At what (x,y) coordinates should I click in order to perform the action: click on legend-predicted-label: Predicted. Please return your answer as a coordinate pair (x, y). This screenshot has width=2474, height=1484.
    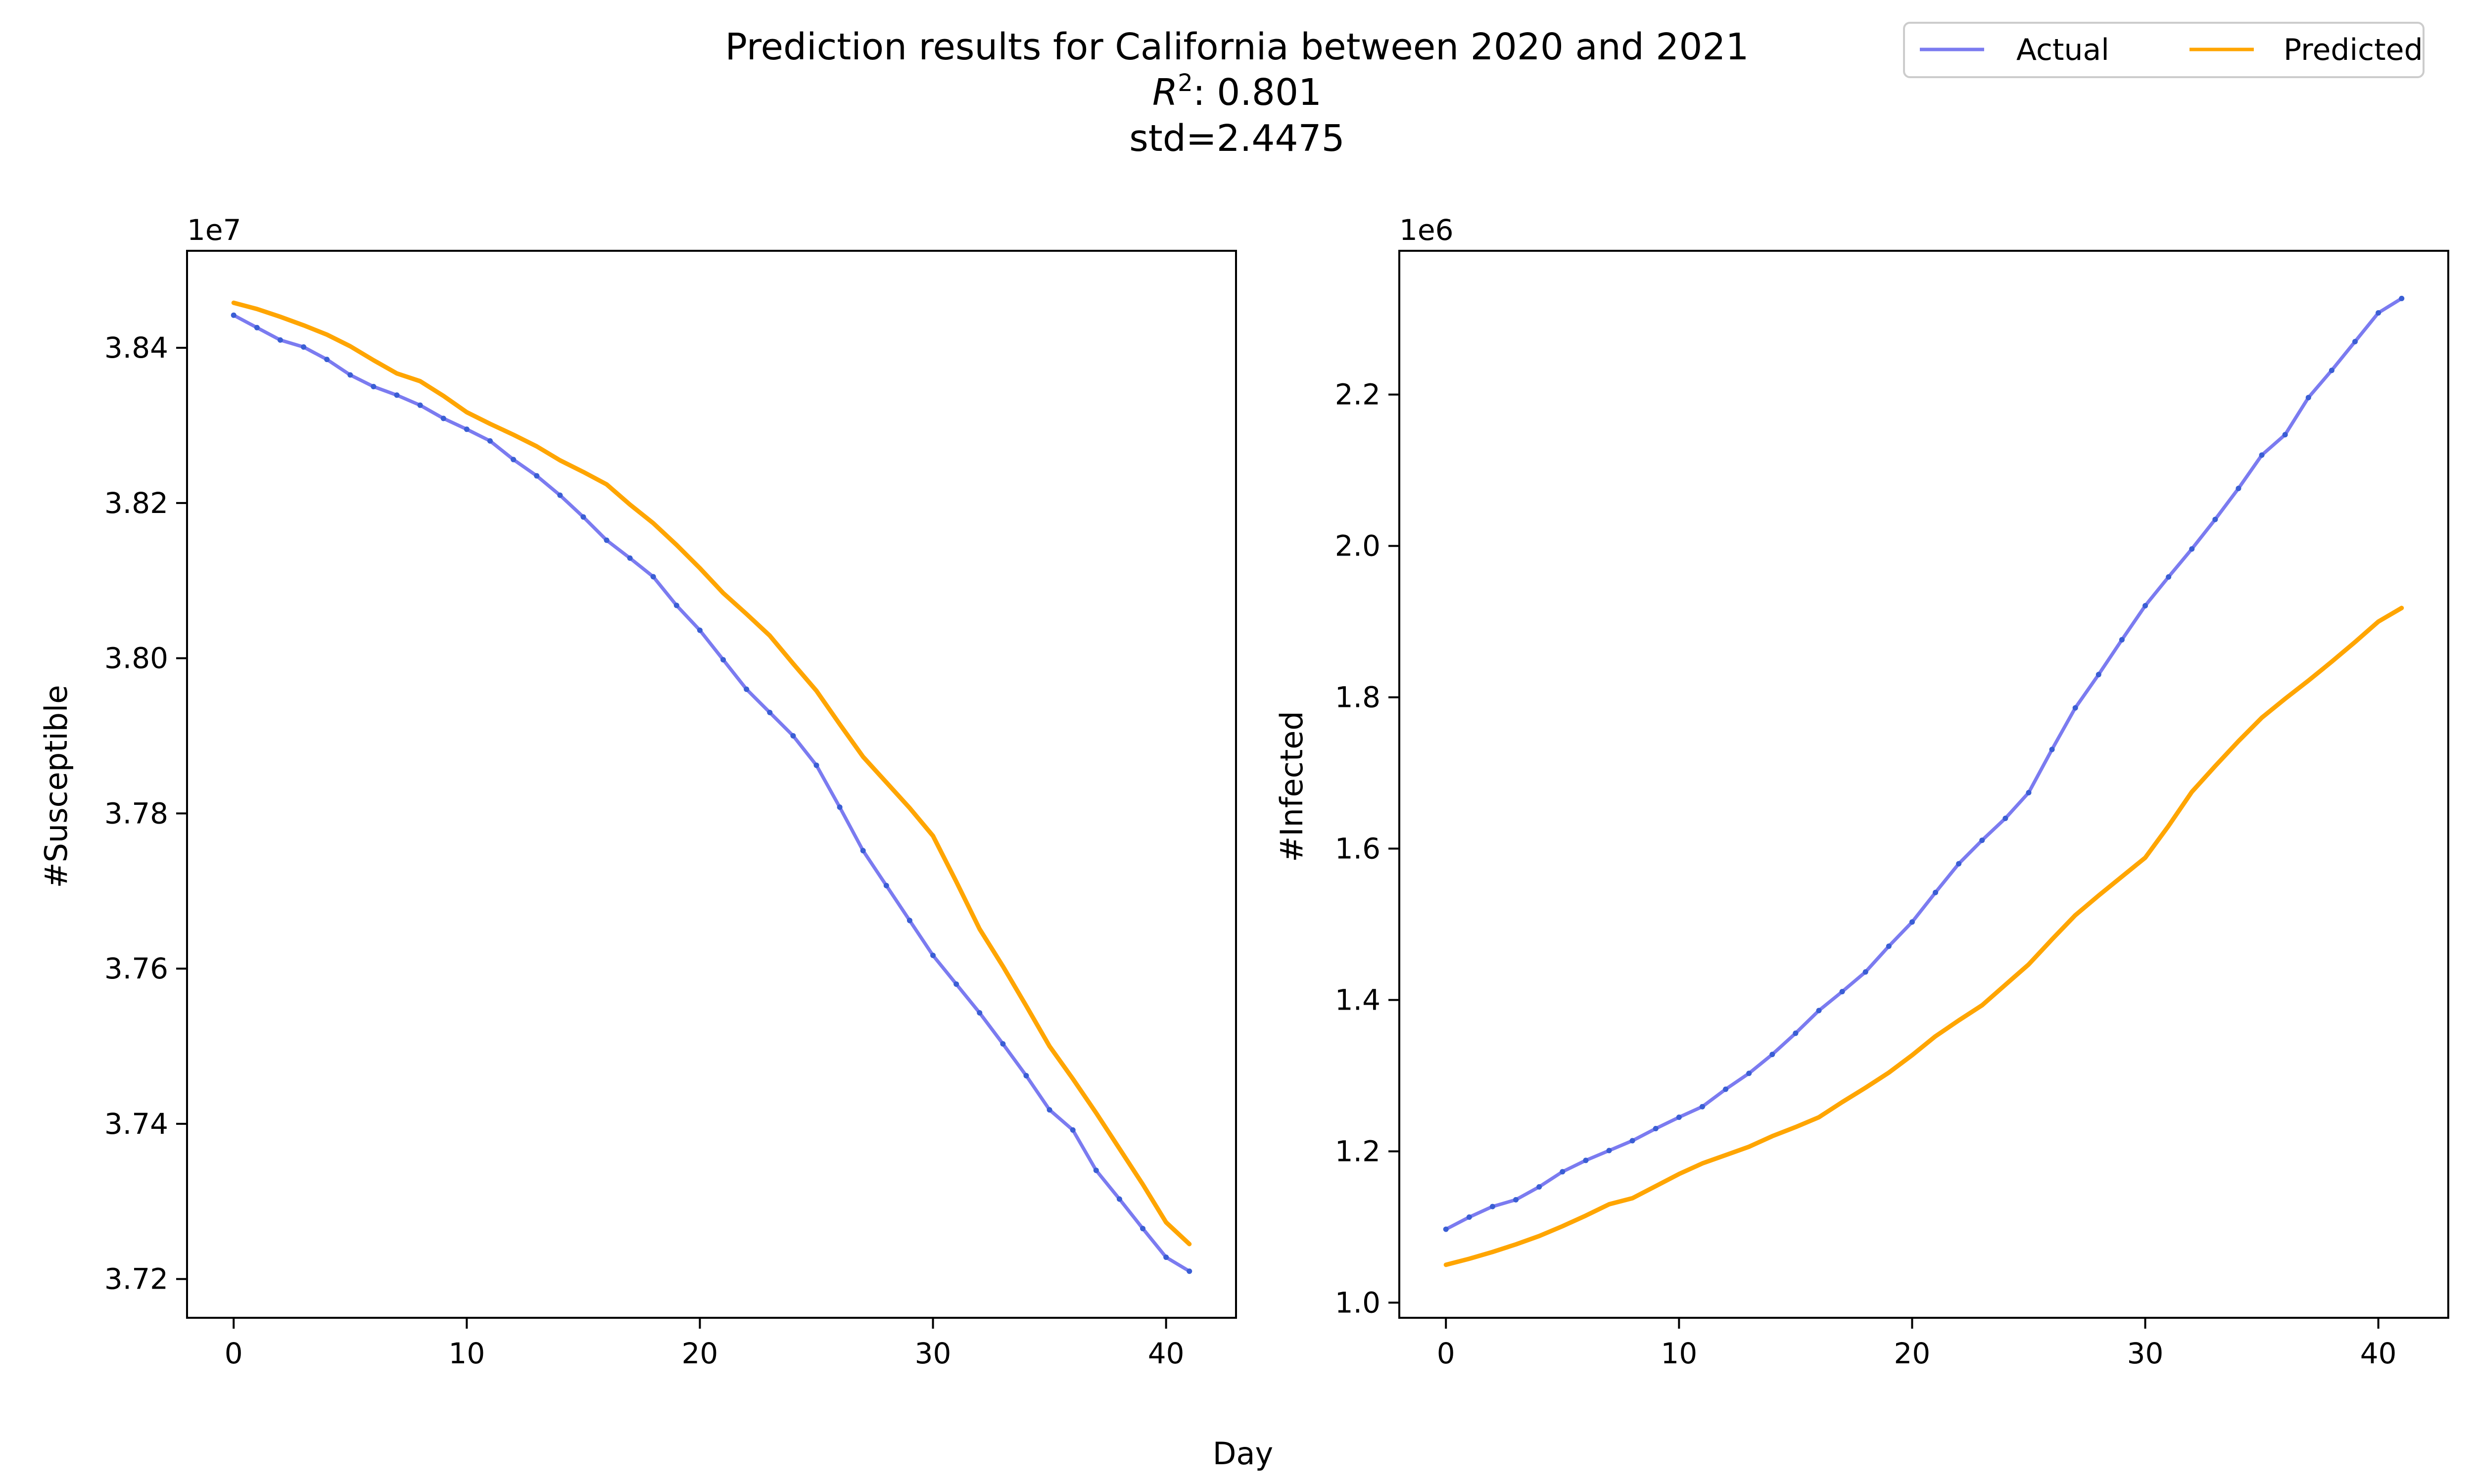
    Looking at the image, I should click on (2354, 50).